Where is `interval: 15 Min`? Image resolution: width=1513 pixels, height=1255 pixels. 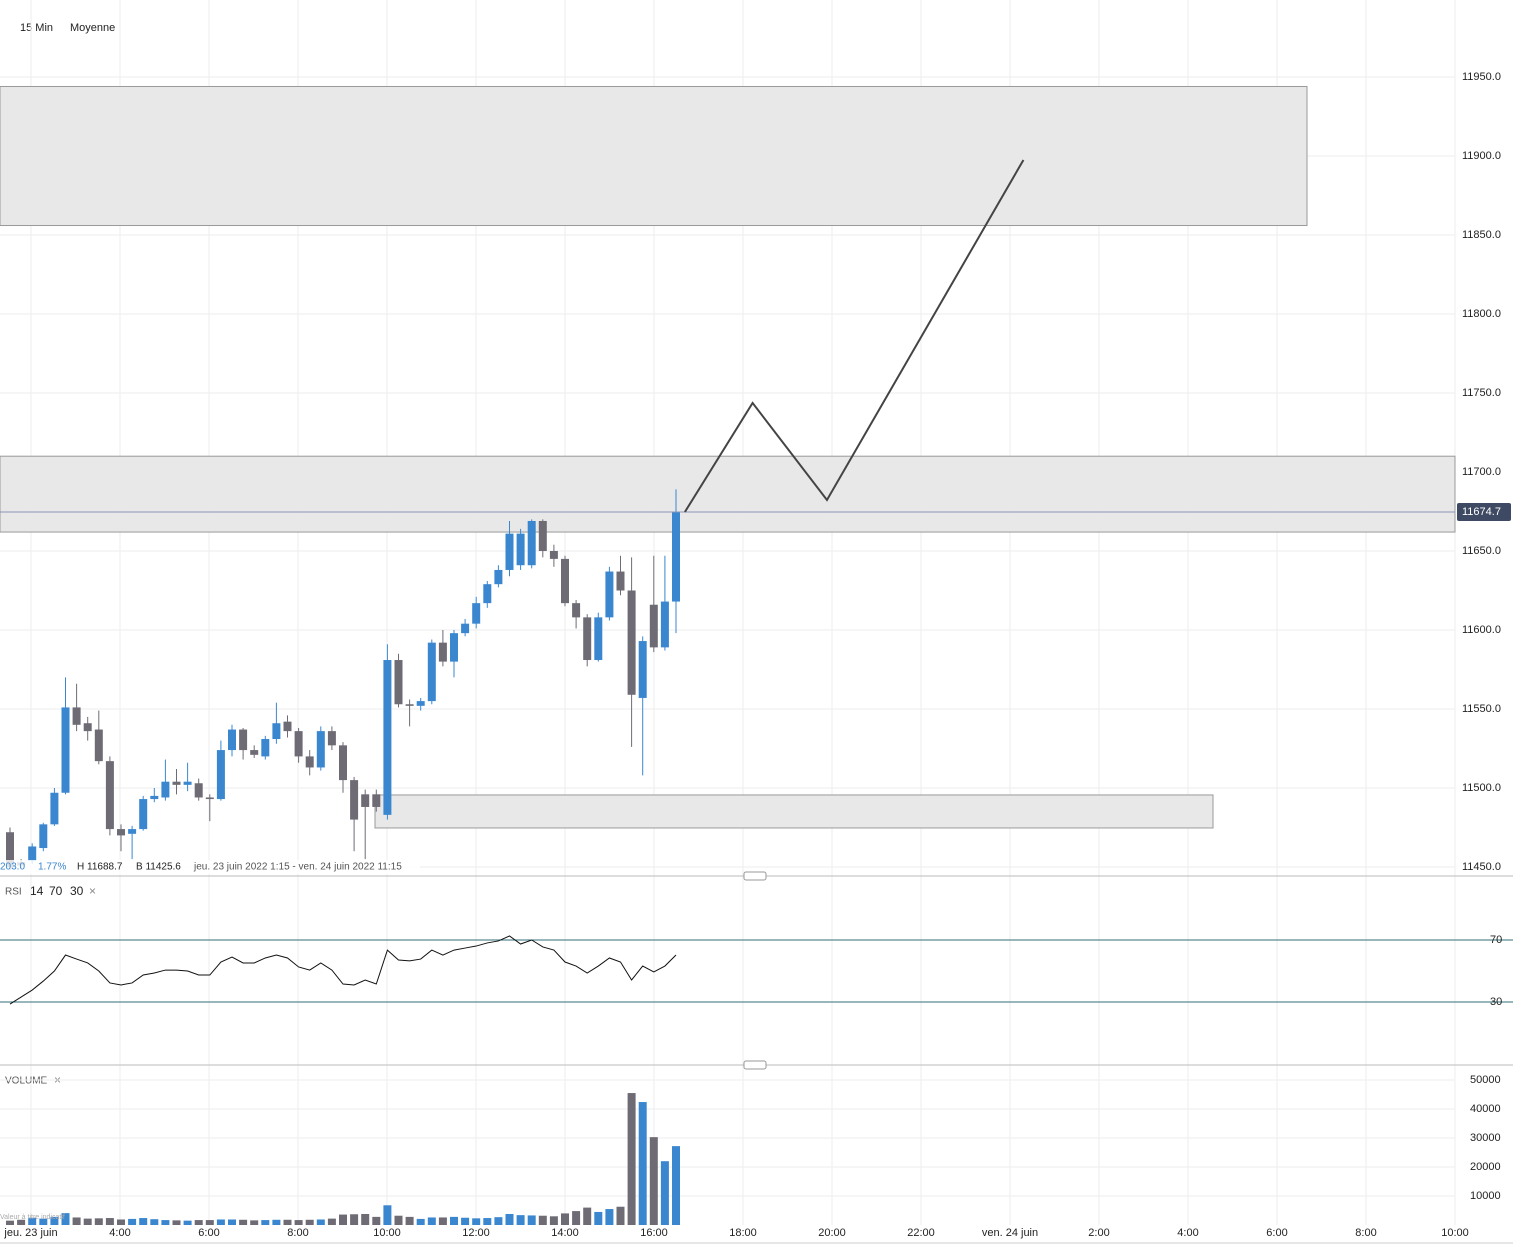 interval: 15 Min is located at coordinates (36, 28).